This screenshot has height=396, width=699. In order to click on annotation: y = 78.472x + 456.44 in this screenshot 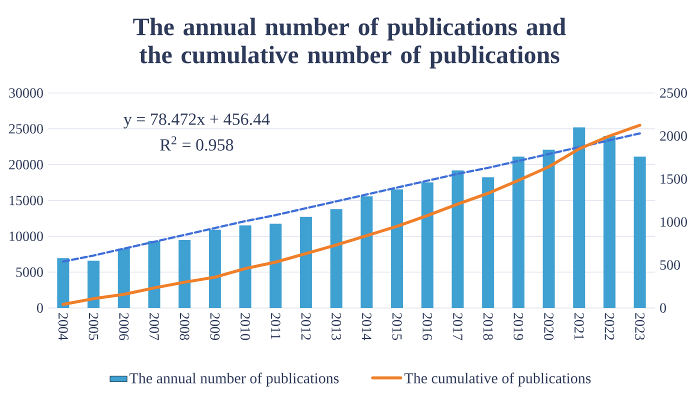, I will do `click(197, 120)`.